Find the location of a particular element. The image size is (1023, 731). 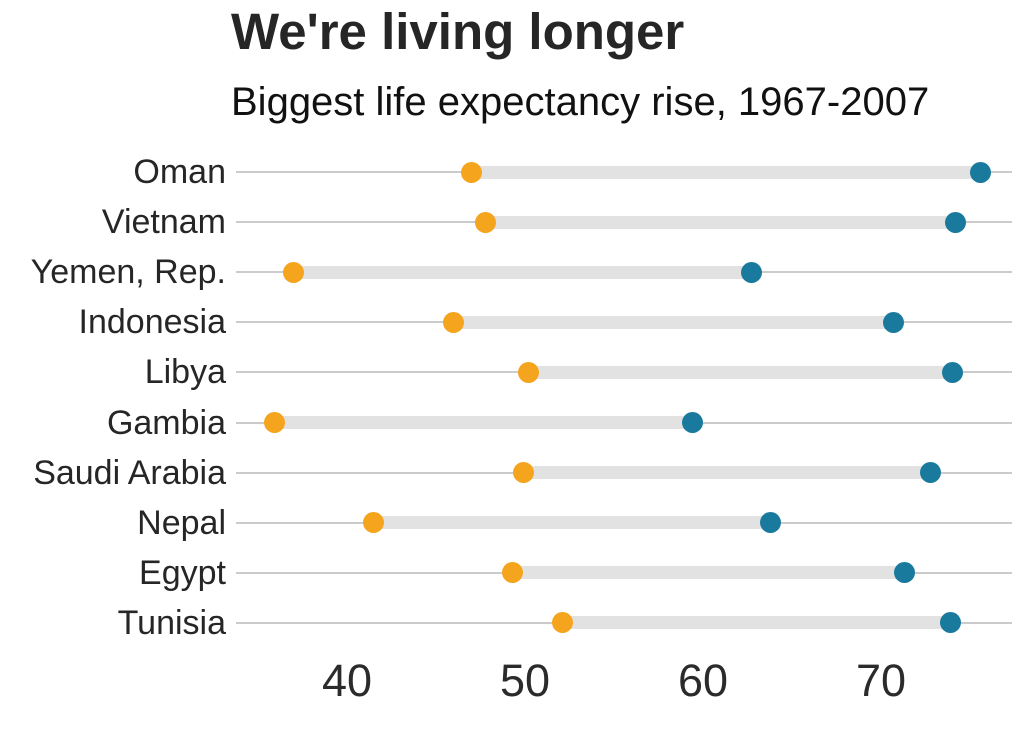

dumbbell-band-vietnam is located at coordinates (720, 222).